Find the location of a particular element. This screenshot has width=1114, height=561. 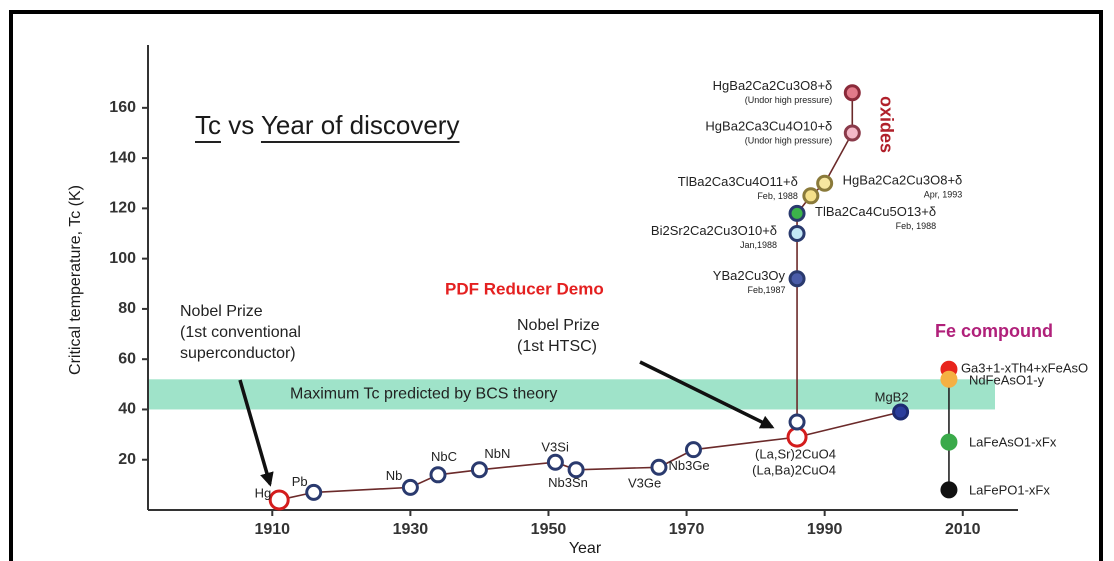

y-tick-label: 100 is located at coordinates (122, 258).